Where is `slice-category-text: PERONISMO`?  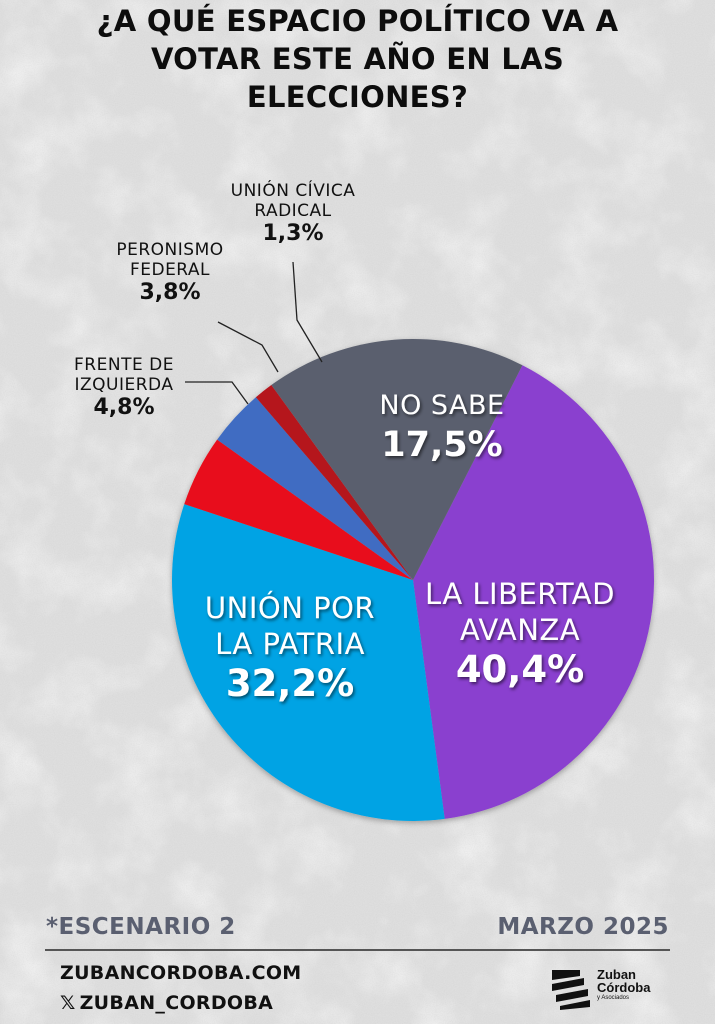
slice-category-text: PERONISMO is located at coordinates (169, 250).